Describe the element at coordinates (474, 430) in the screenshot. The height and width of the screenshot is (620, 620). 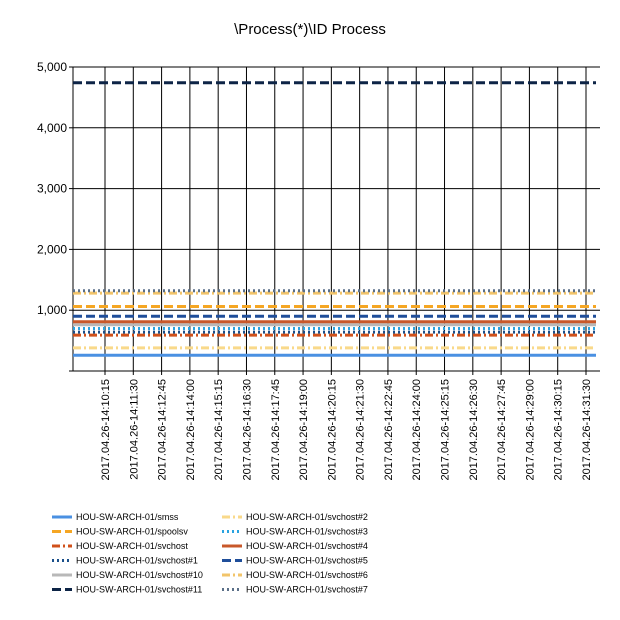
I see `x-tick-label: 2017.04.26-14:26:30` at that location.